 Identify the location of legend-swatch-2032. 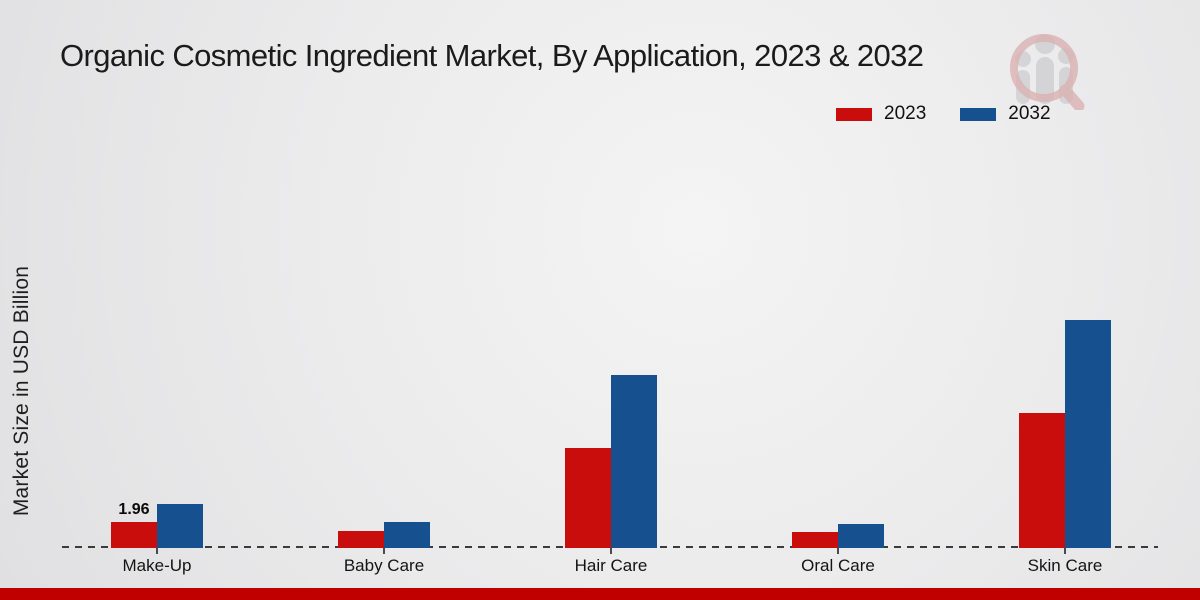
(978, 114).